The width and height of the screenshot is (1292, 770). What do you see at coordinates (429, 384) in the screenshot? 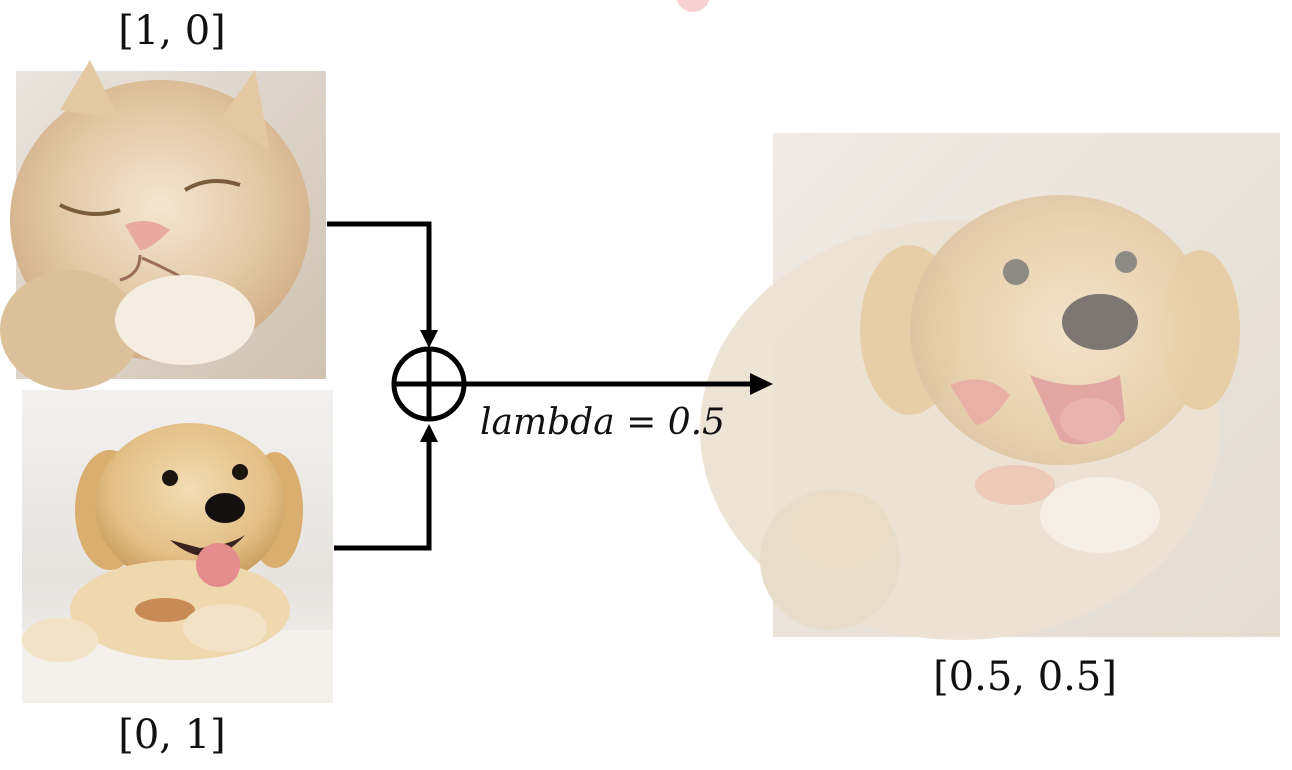
I see `plus-circle-icon` at bounding box center [429, 384].